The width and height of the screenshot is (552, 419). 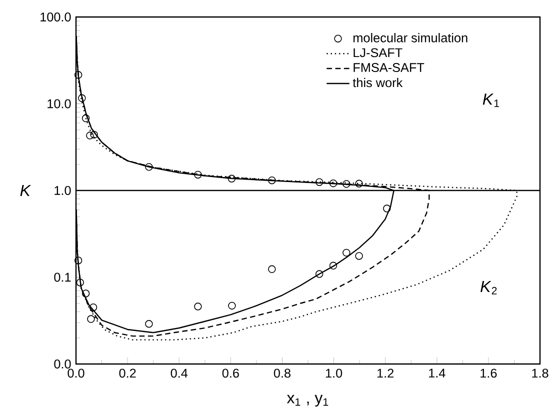 What do you see at coordinates (389, 67) in the screenshot?
I see `legend-label: FMSA-SAFT` at bounding box center [389, 67].